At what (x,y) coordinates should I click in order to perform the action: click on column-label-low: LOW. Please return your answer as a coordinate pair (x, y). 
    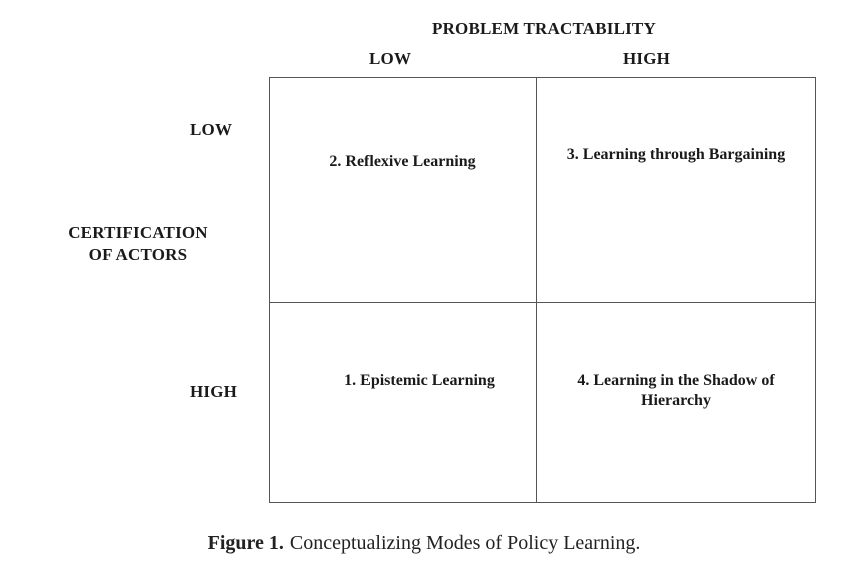
    Looking at the image, I should click on (390, 58).